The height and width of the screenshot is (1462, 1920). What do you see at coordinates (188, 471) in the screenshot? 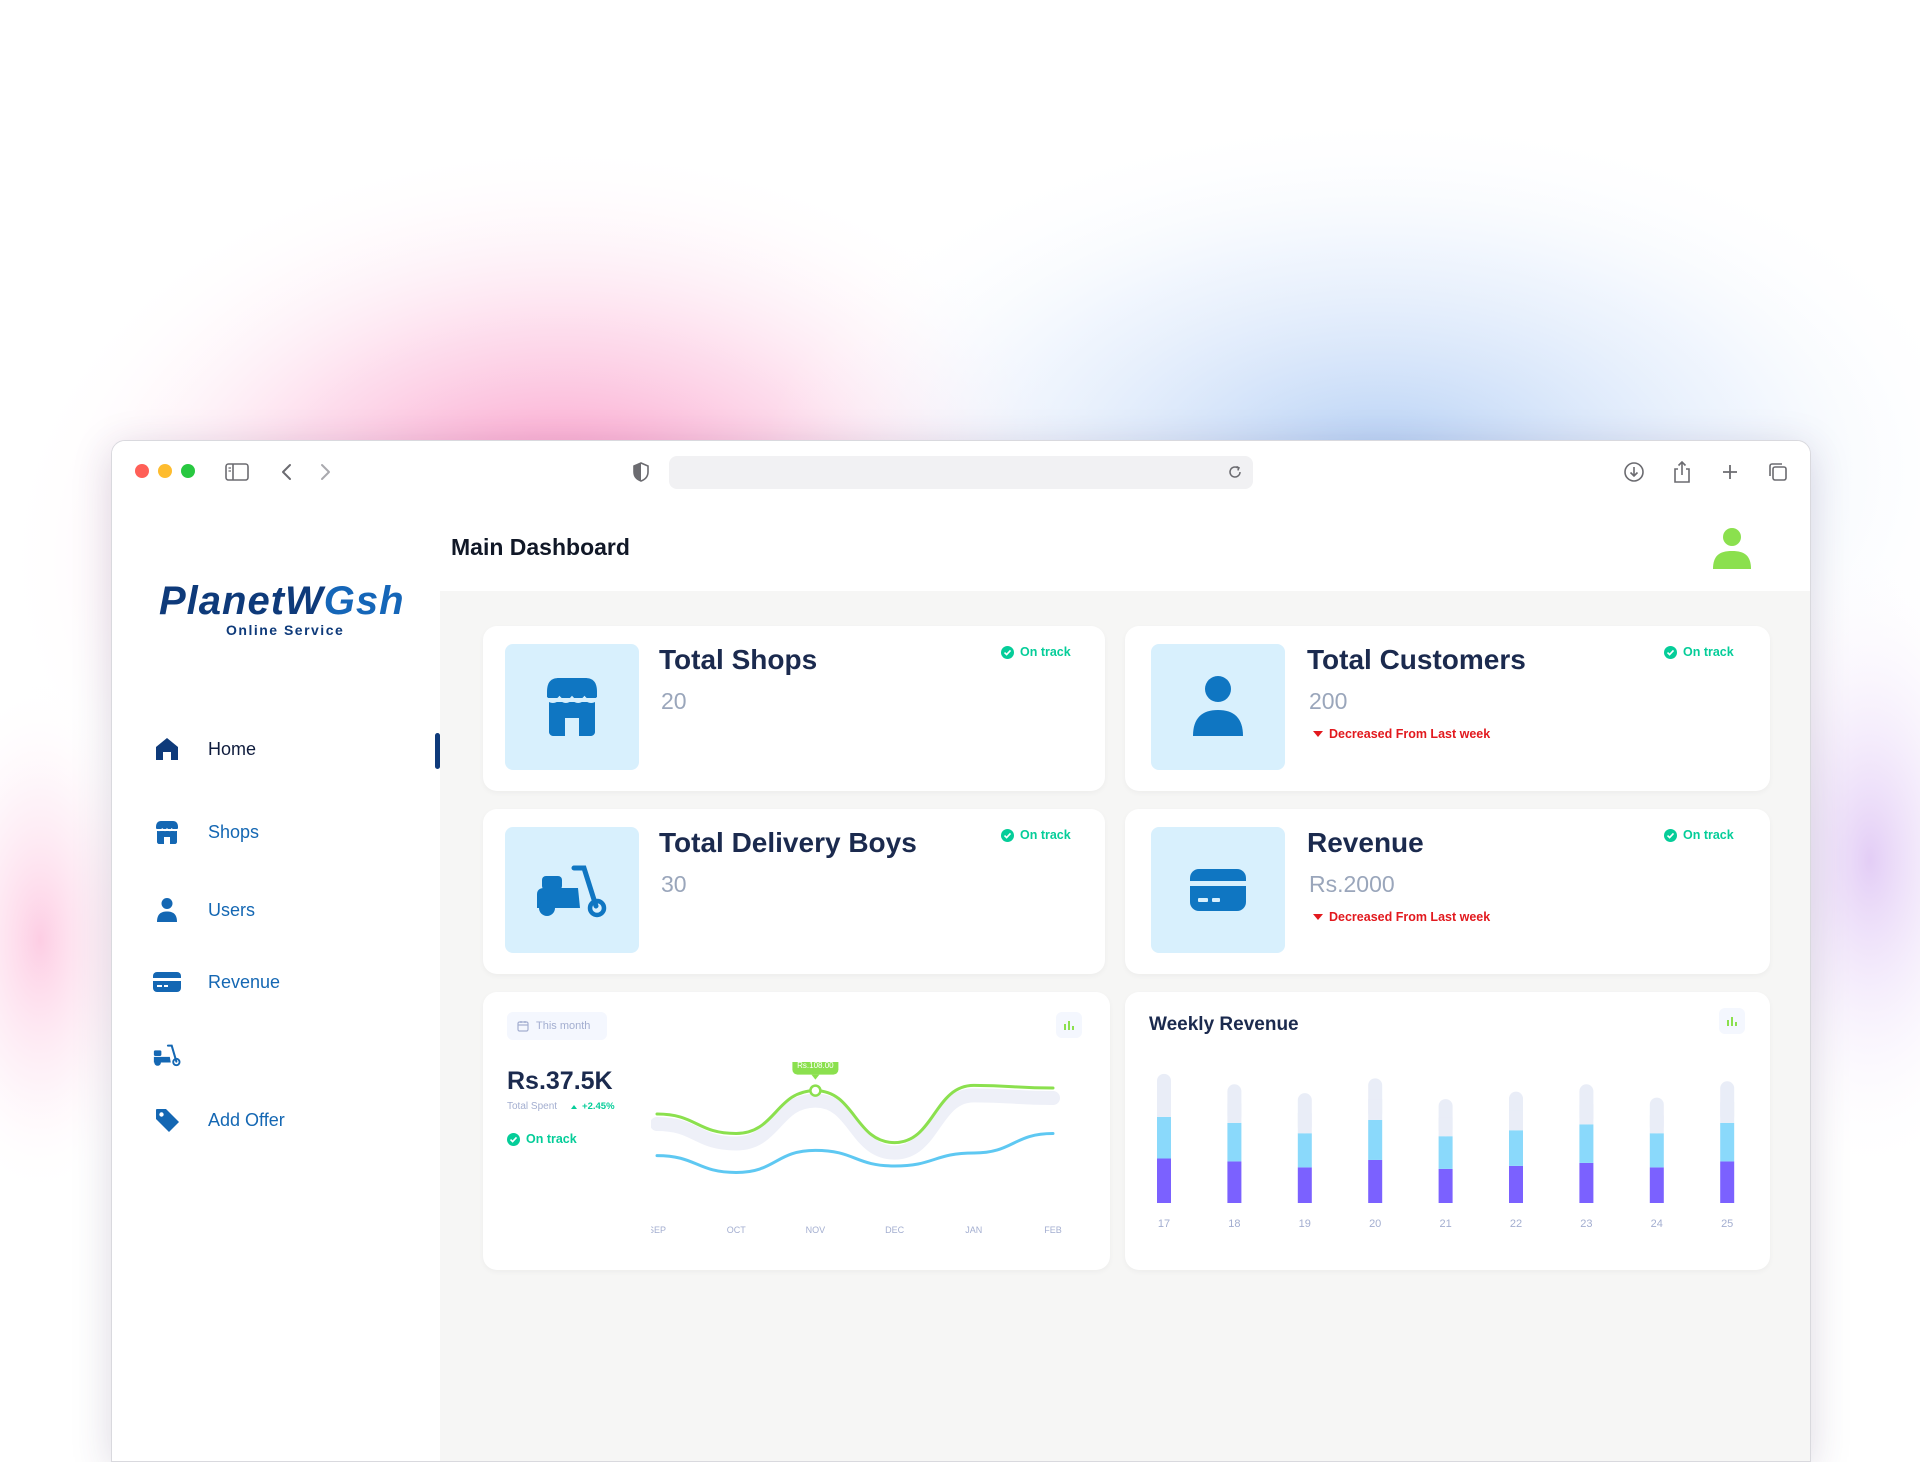
I see `zoom-window-button` at bounding box center [188, 471].